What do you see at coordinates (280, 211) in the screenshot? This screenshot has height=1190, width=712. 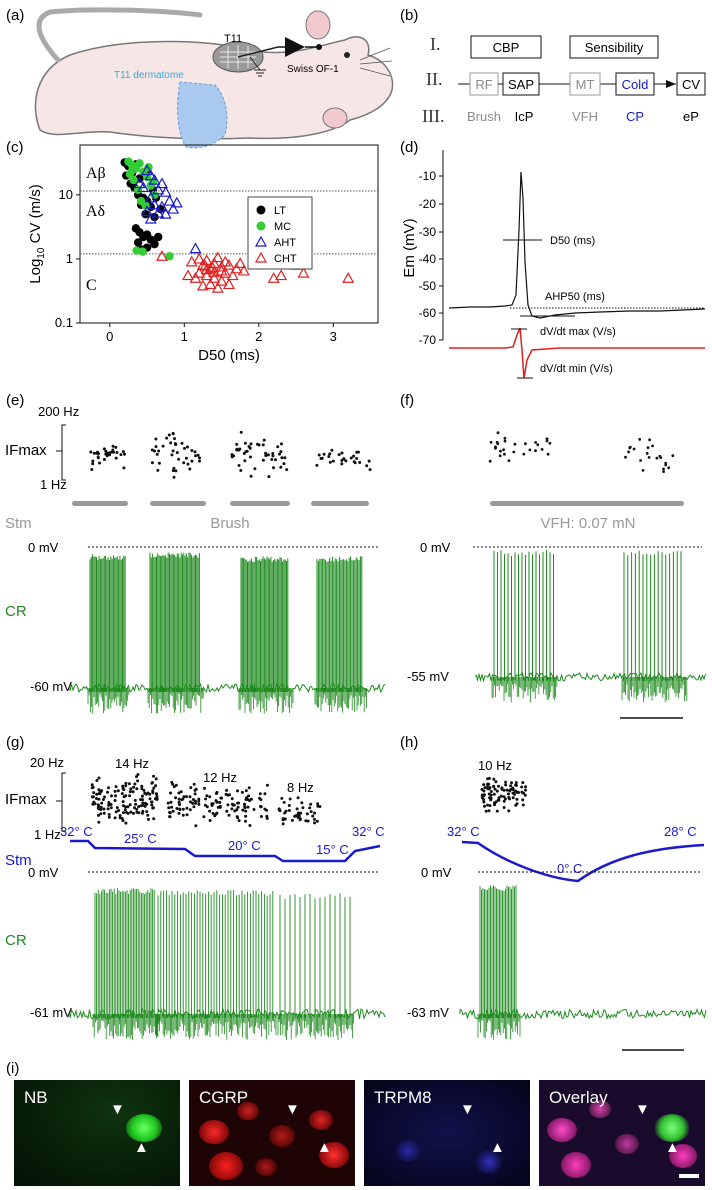 I see `legend-label: LT` at bounding box center [280, 211].